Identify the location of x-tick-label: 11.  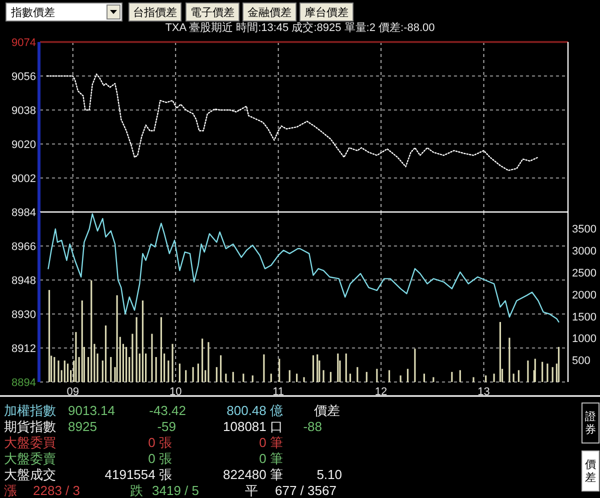
(278, 392).